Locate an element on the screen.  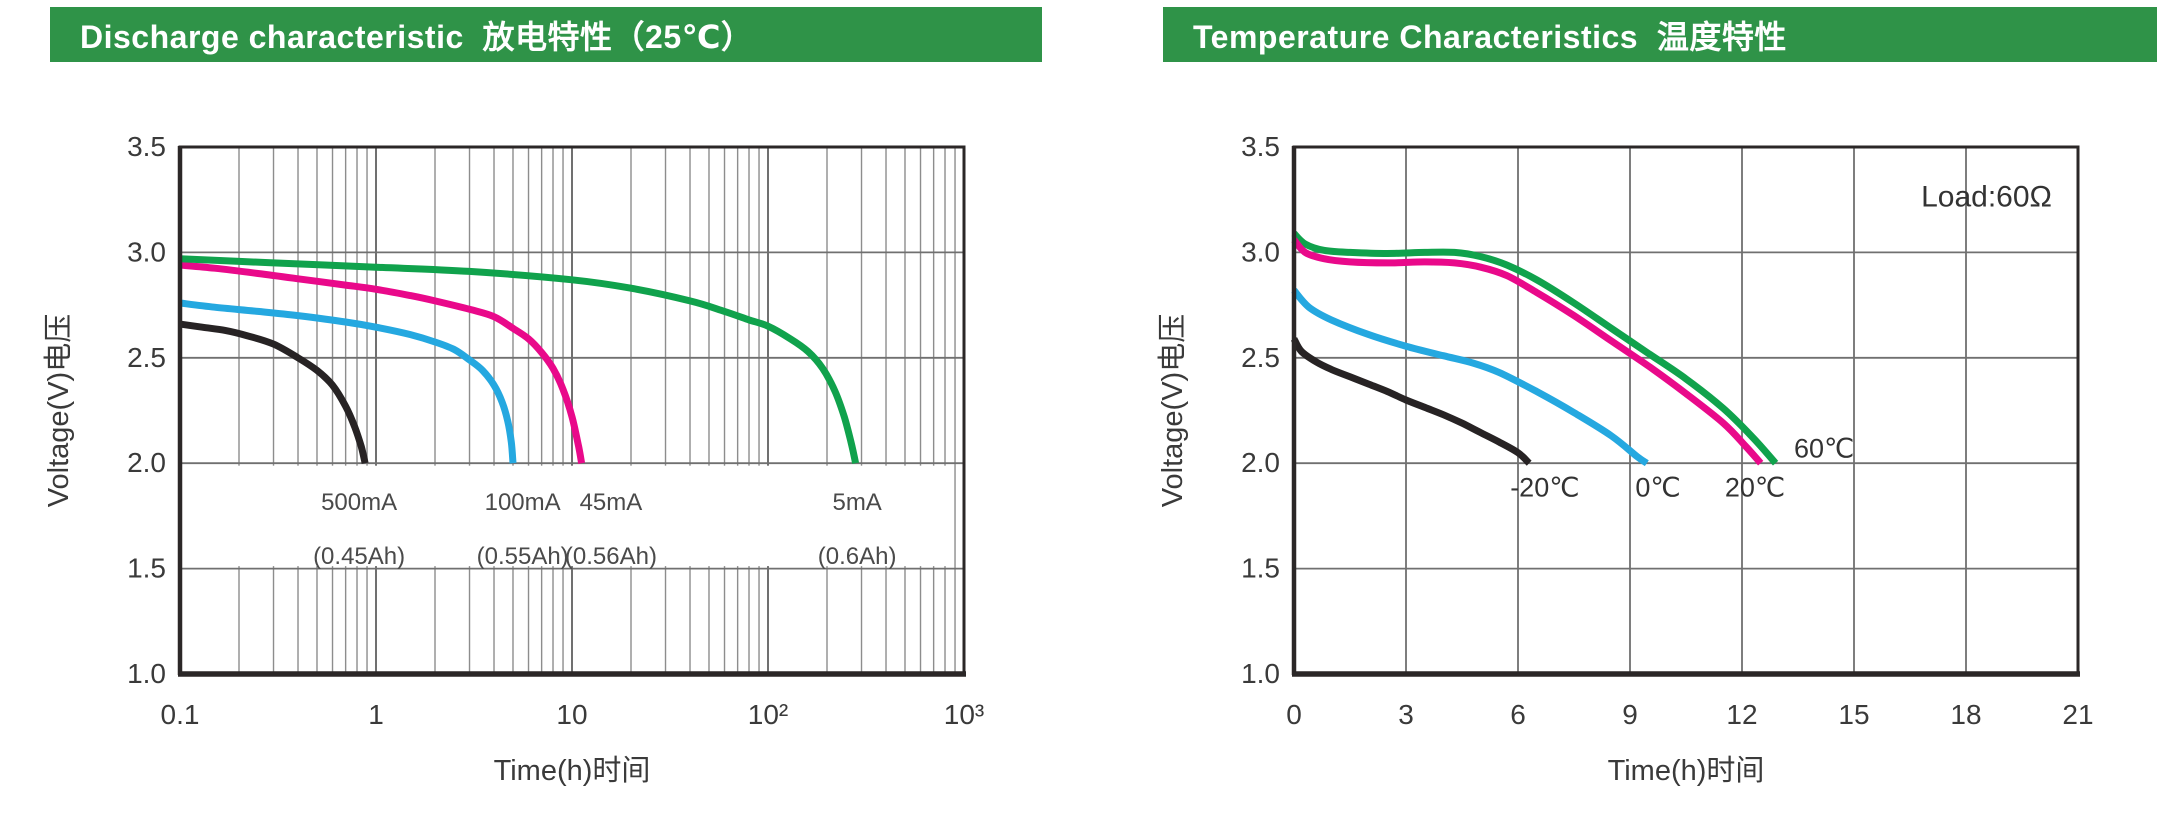
x-tick-label: 3 is located at coordinates (1406, 714).